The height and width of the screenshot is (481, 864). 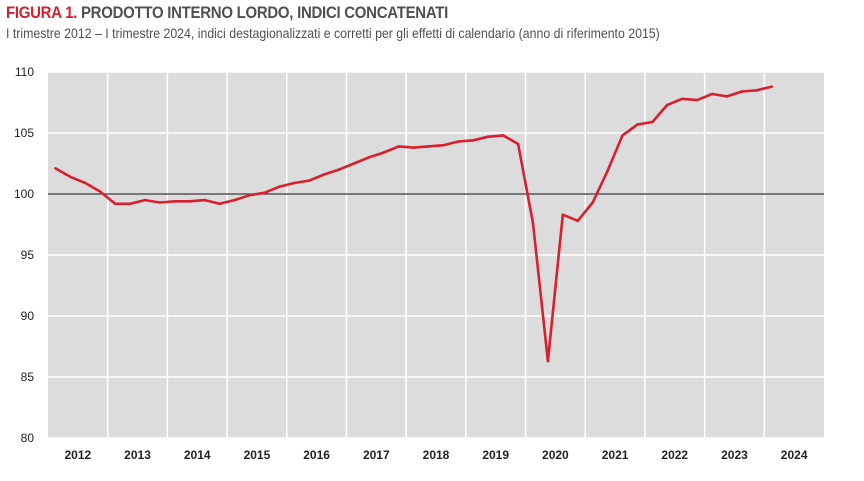 What do you see at coordinates (436, 455) in the screenshot?
I see `x-tick-label: 2018` at bounding box center [436, 455].